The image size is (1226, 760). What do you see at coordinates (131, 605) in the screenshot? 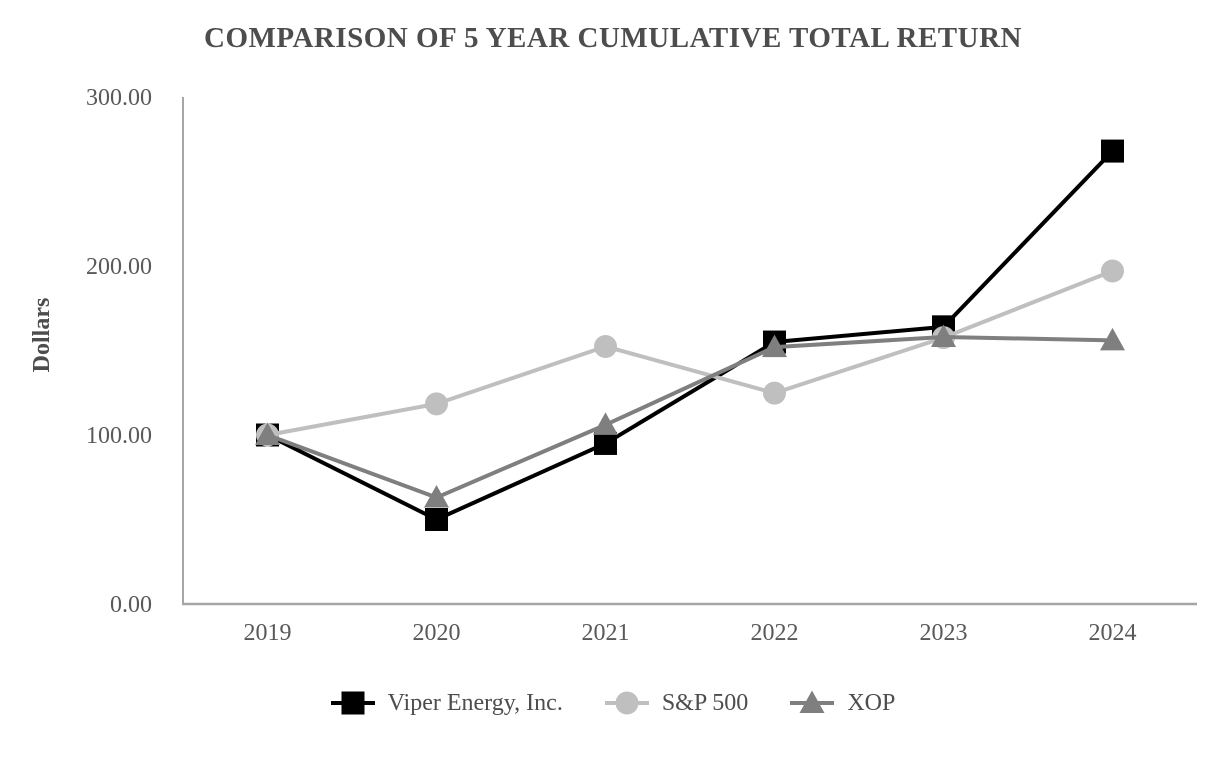
I see `y-tick-label: 0.00` at bounding box center [131, 605].